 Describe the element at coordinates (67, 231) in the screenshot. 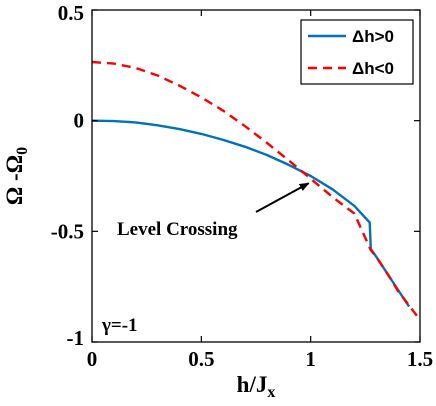

I see `y-tick-label: -0.5` at that location.